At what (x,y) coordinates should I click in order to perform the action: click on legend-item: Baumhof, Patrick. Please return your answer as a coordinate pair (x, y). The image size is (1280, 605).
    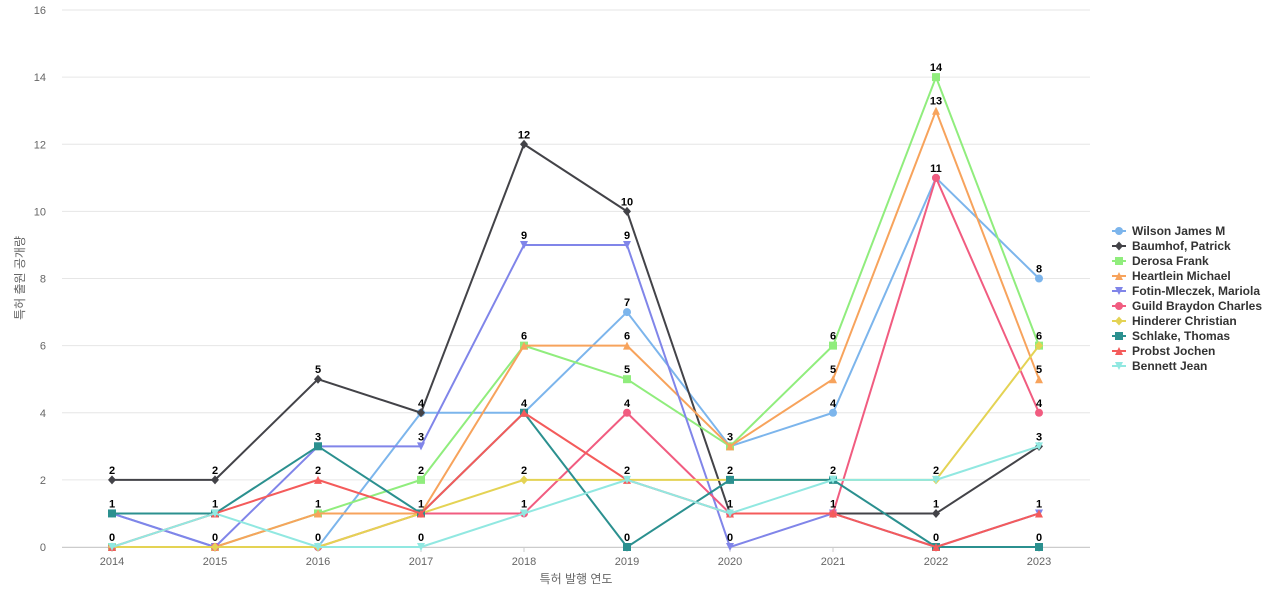
    Looking at the image, I should click on (1171, 246).